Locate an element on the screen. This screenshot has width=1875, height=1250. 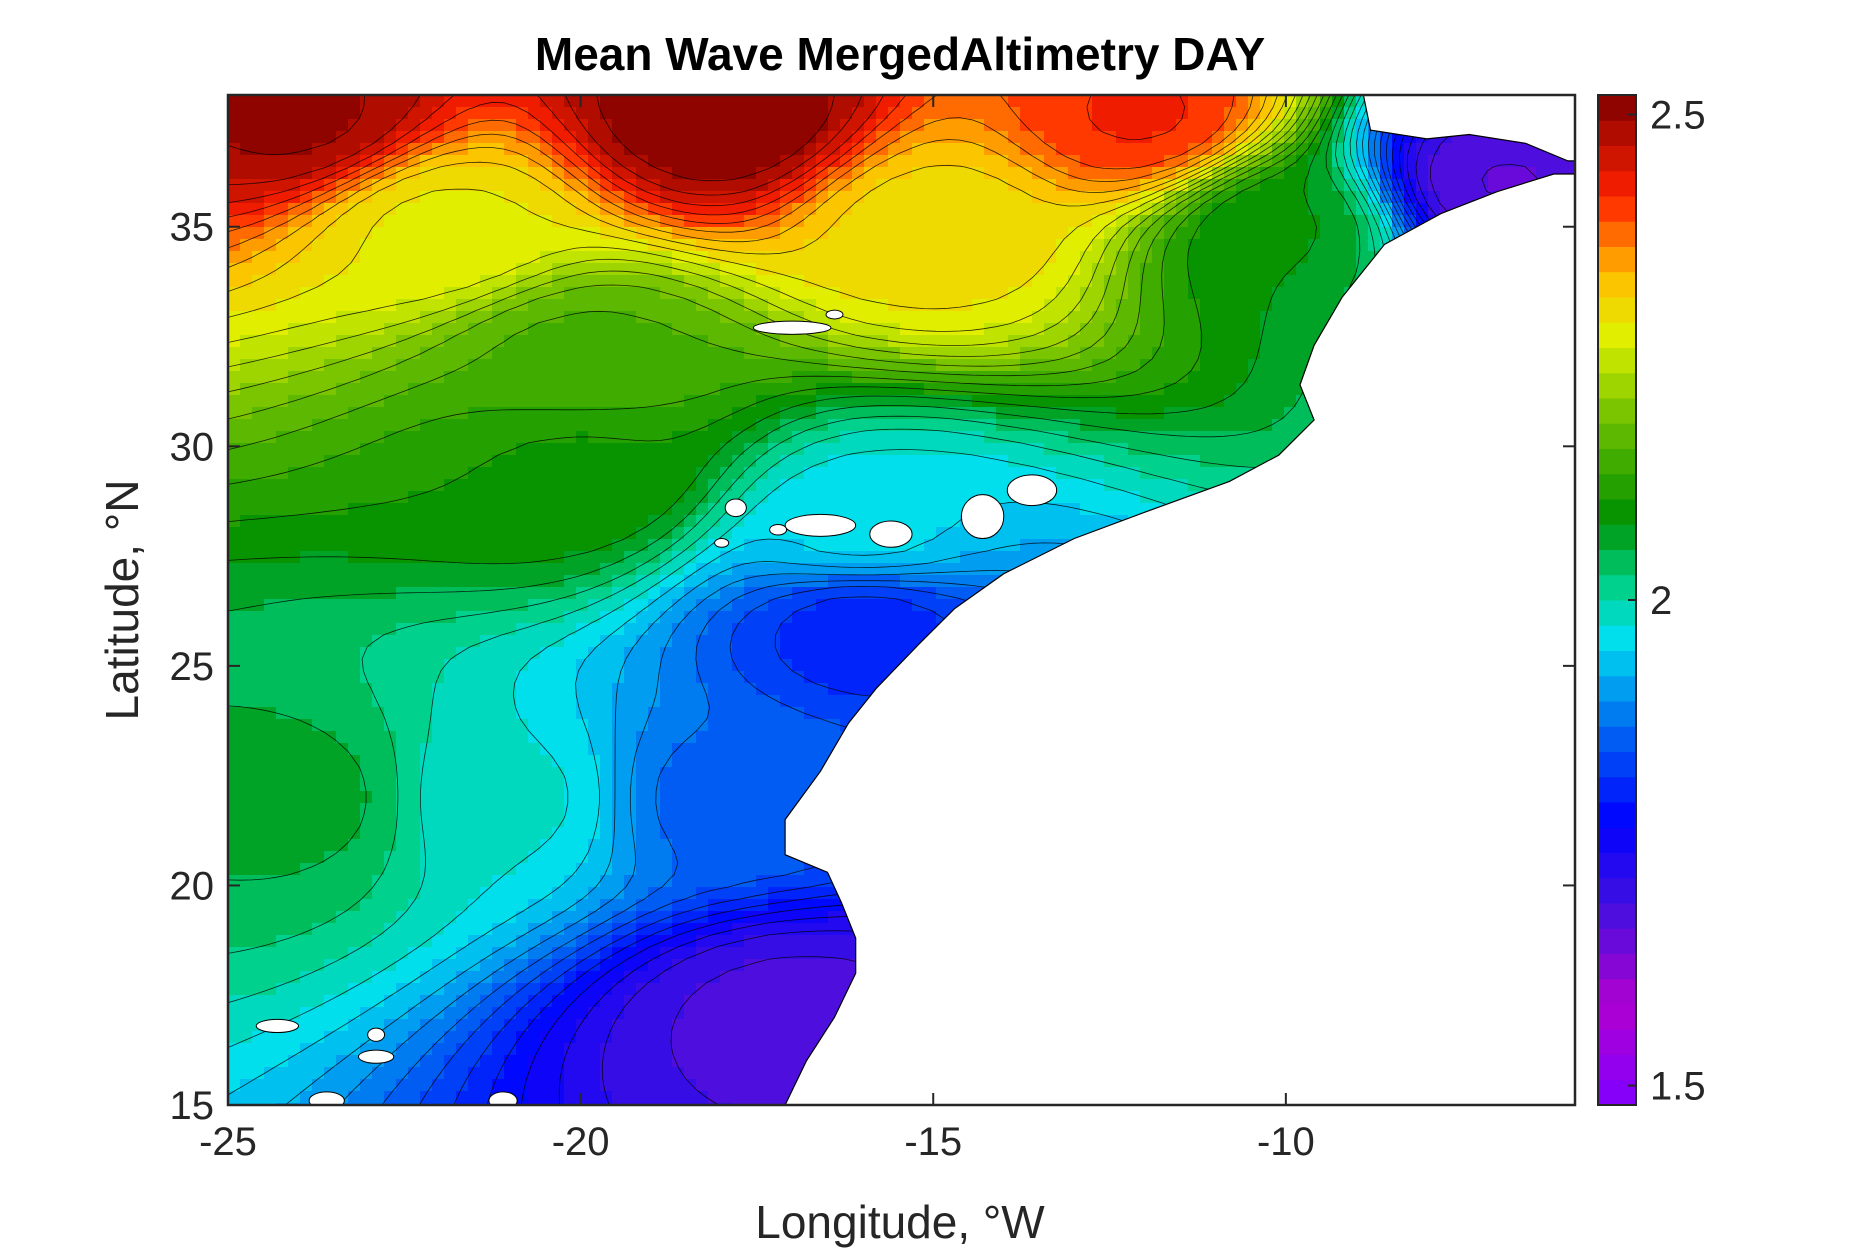
y-tick-label: 30 is located at coordinates (192, 447).